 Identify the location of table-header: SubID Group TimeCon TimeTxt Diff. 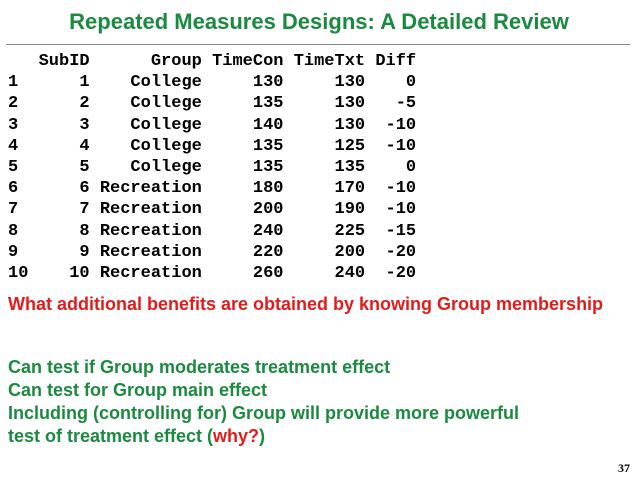
(212, 61).